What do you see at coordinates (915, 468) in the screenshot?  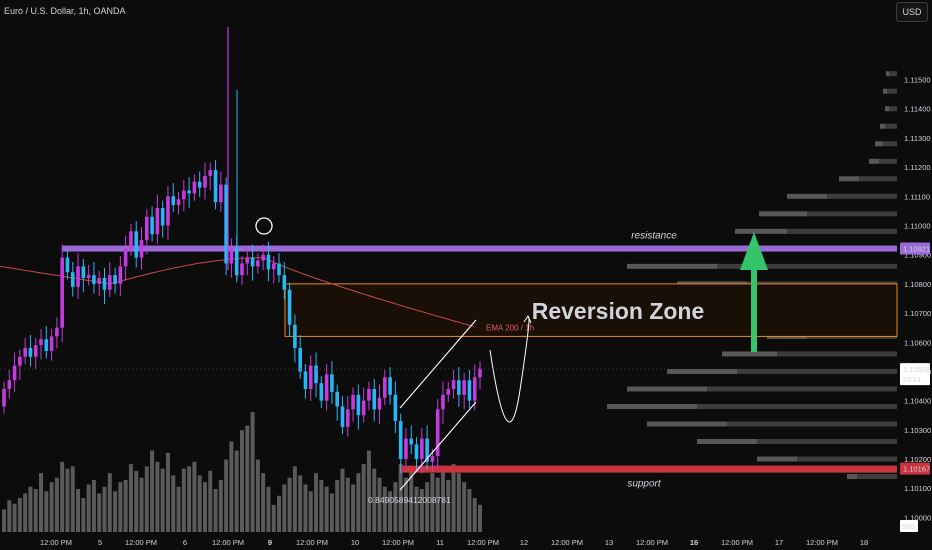 I see `support-price-badge` at bounding box center [915, 468].